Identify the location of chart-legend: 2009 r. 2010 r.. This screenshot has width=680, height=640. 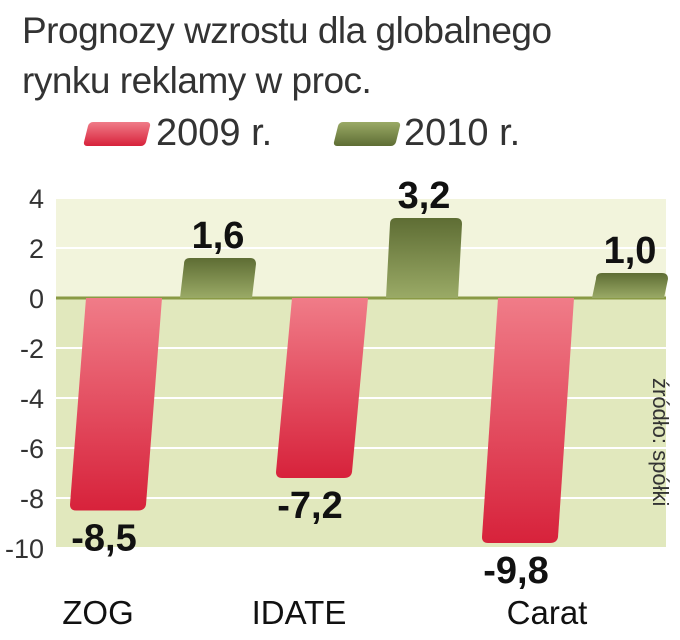
(340, 136).